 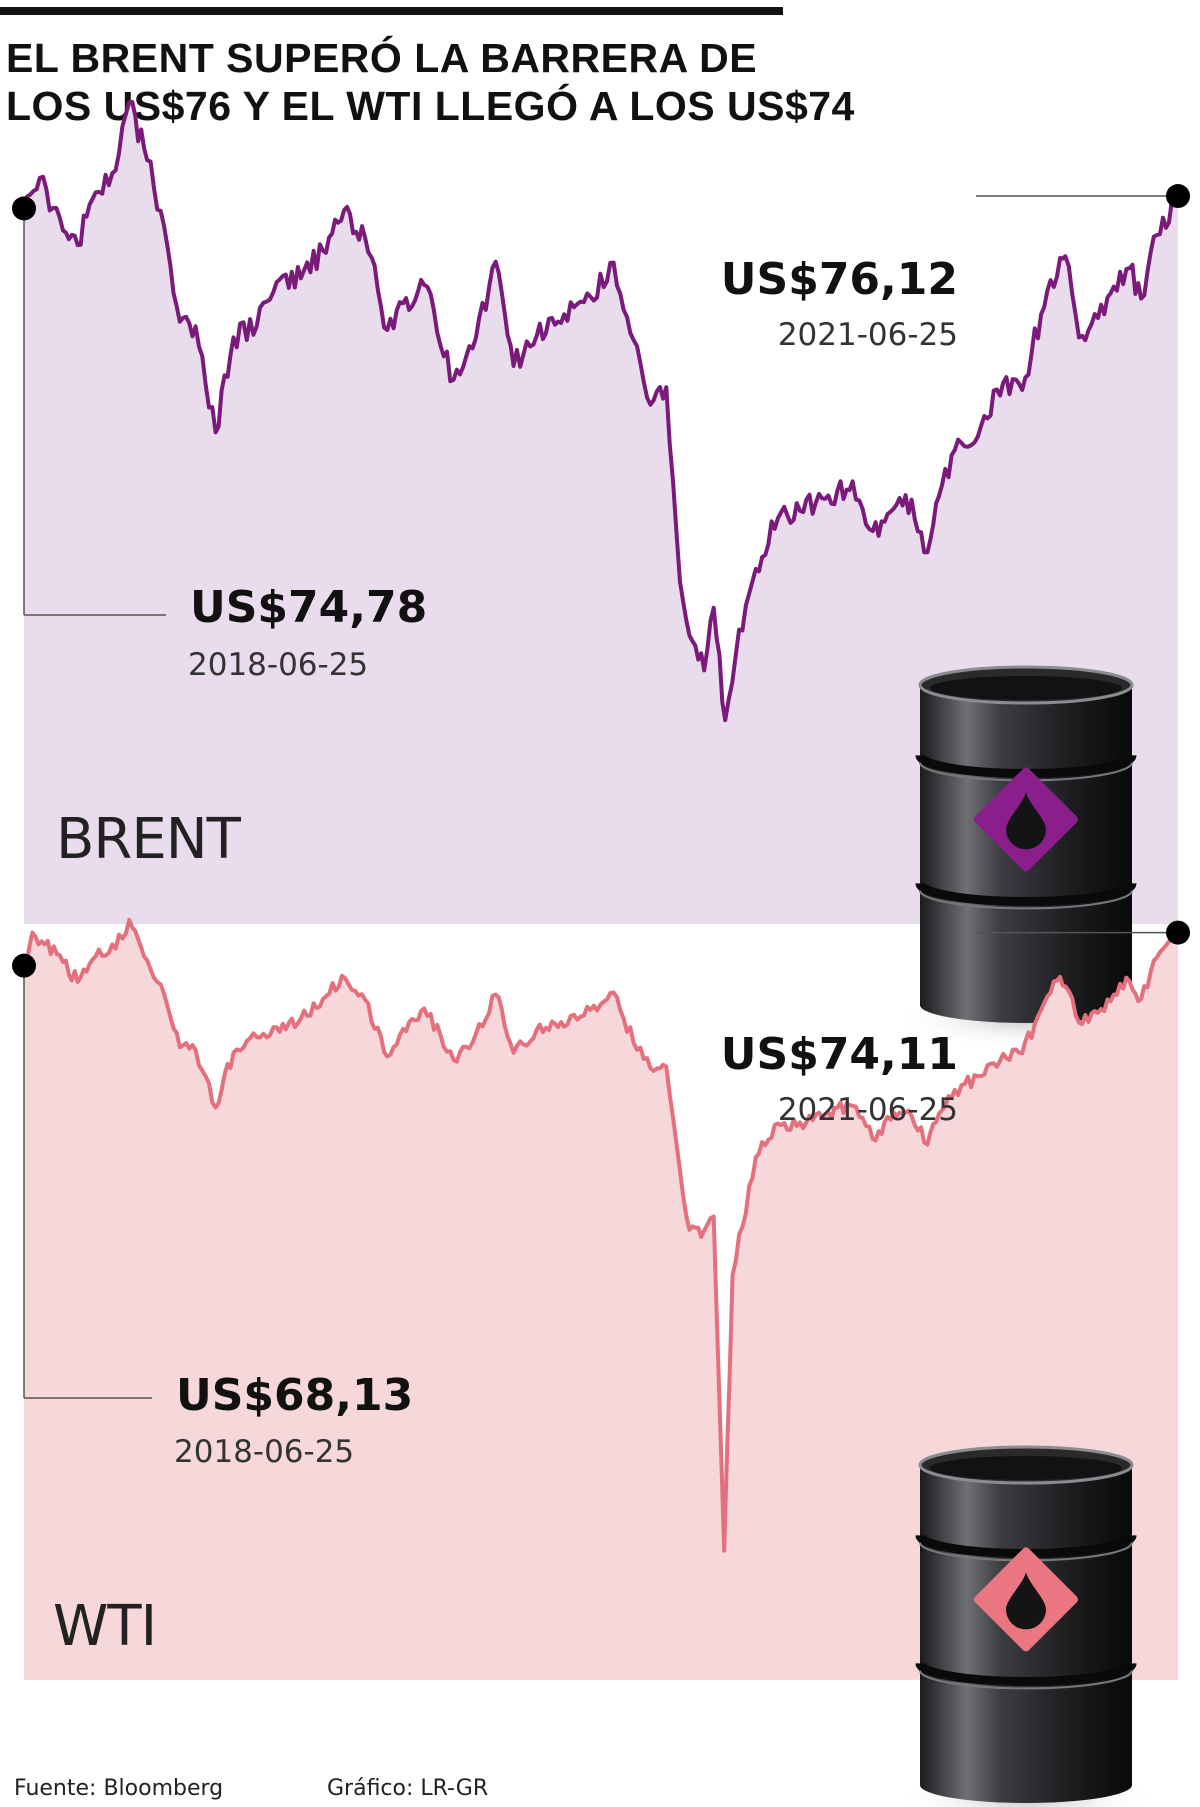 What do you see at coordinates (839, 279) in the screenshot?
I see `brent-end-value-label: US$76,12` at bounding box center [839, 279].